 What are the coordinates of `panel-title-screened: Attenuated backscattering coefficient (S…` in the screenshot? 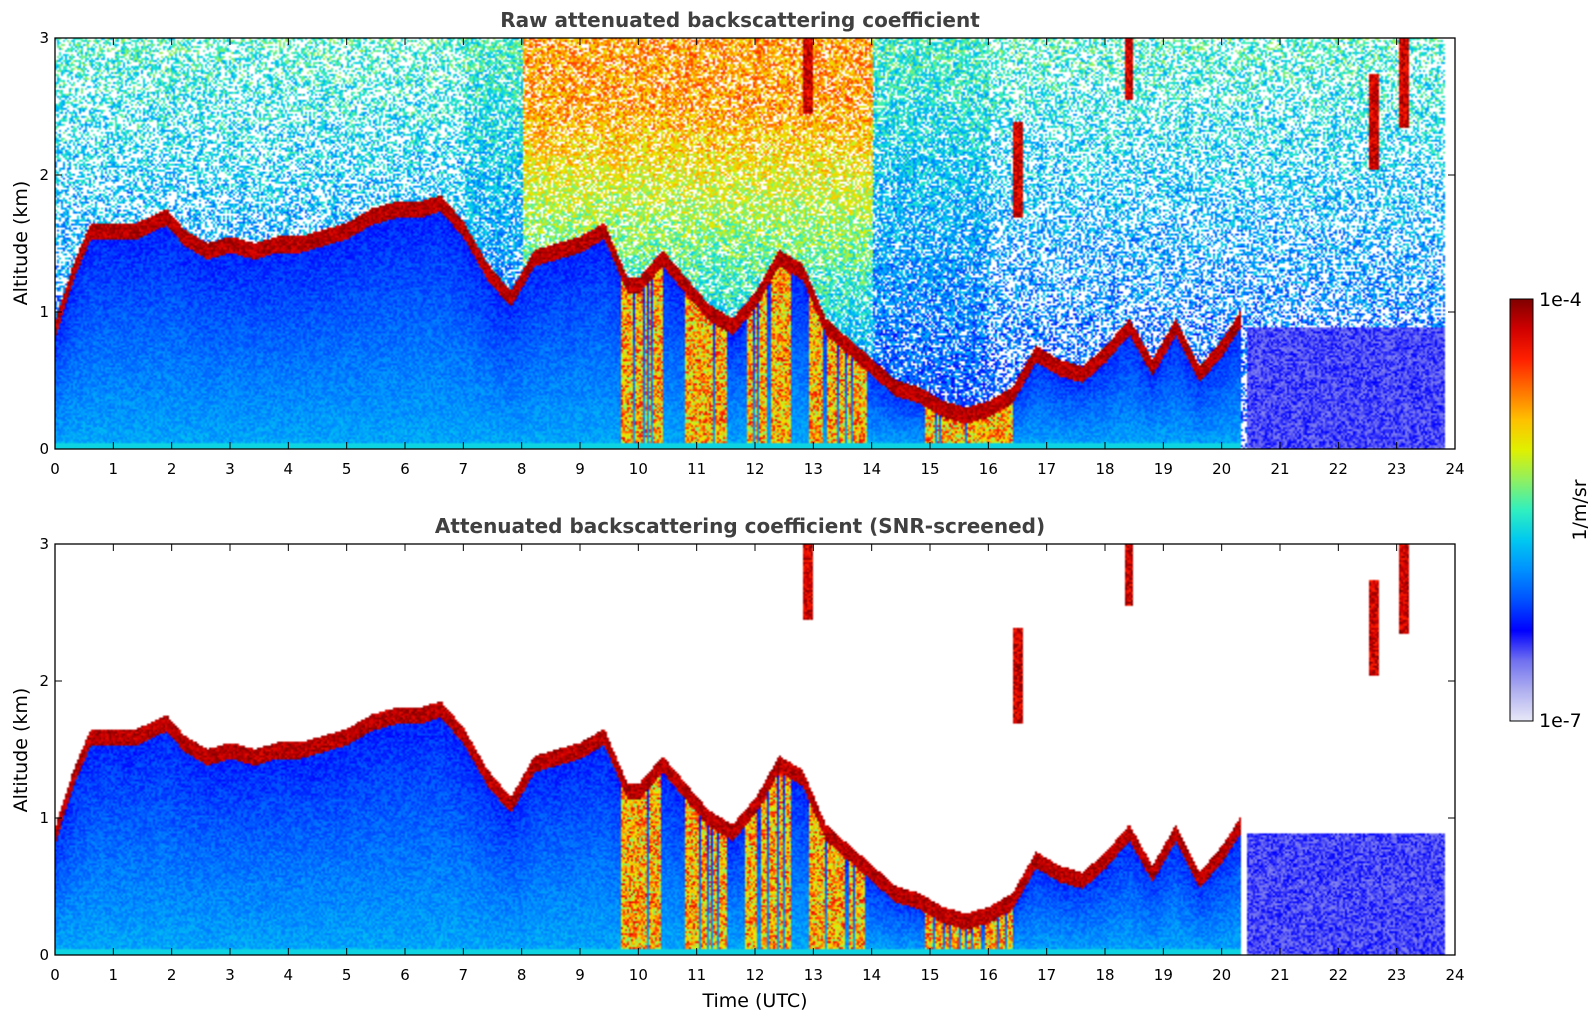 It's located at (740, 526).